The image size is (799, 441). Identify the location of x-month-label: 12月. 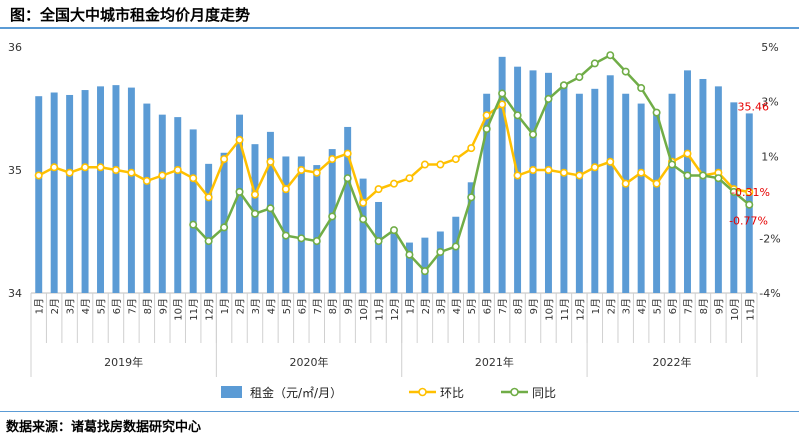
(395, 309).